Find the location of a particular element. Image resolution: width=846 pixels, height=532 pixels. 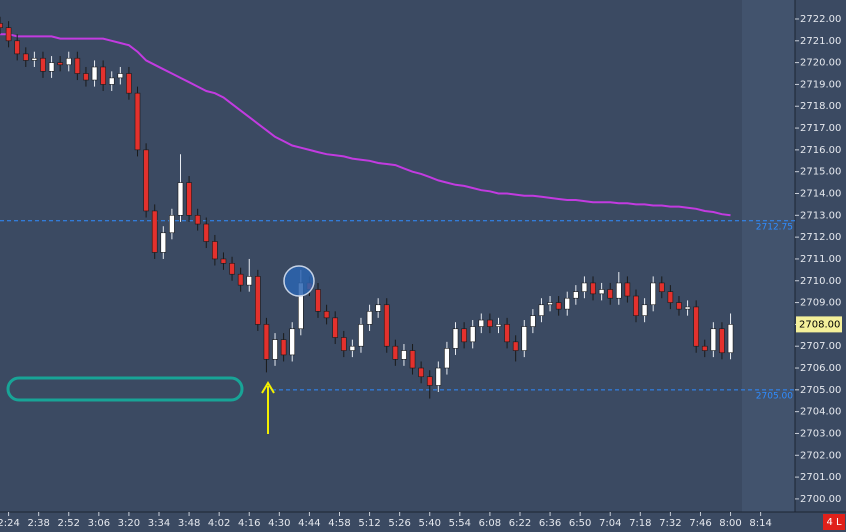

x-tick-label: 3:34 is located at coordinates (159, 523).